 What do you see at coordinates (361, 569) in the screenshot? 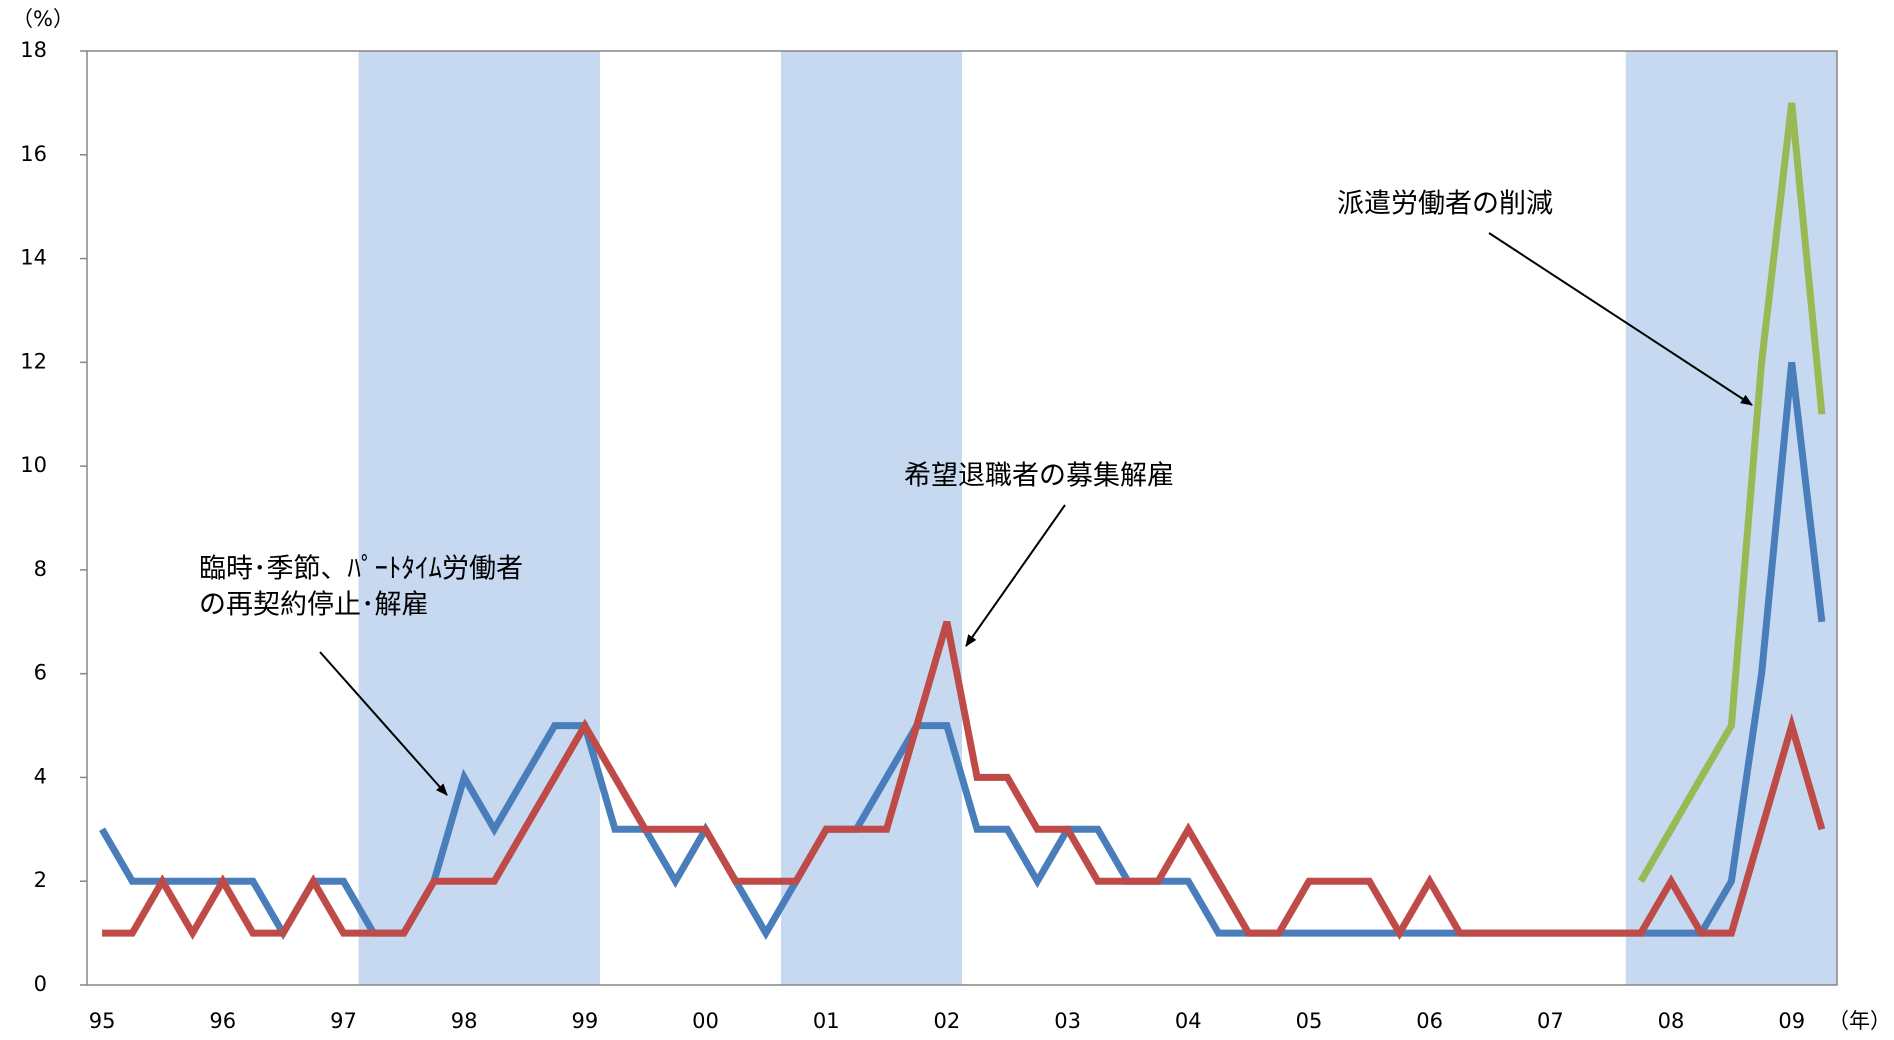
I see `annotation: 臨時･季節、ﾊﾟｰﾄﾀｲﾑ労働者` at bounding box center [361, 569].